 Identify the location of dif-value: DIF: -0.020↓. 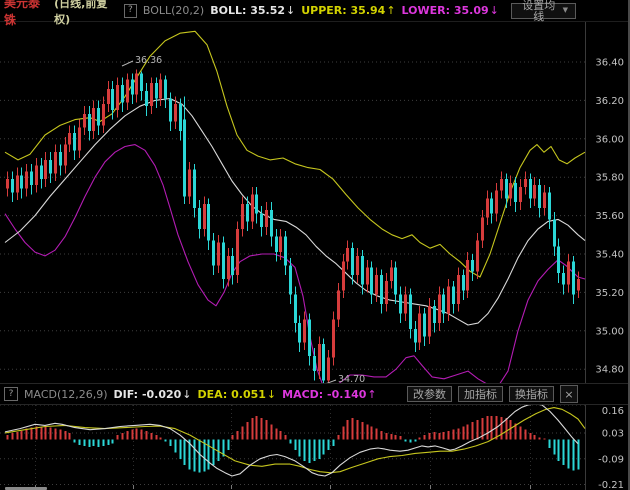
(152, 394).